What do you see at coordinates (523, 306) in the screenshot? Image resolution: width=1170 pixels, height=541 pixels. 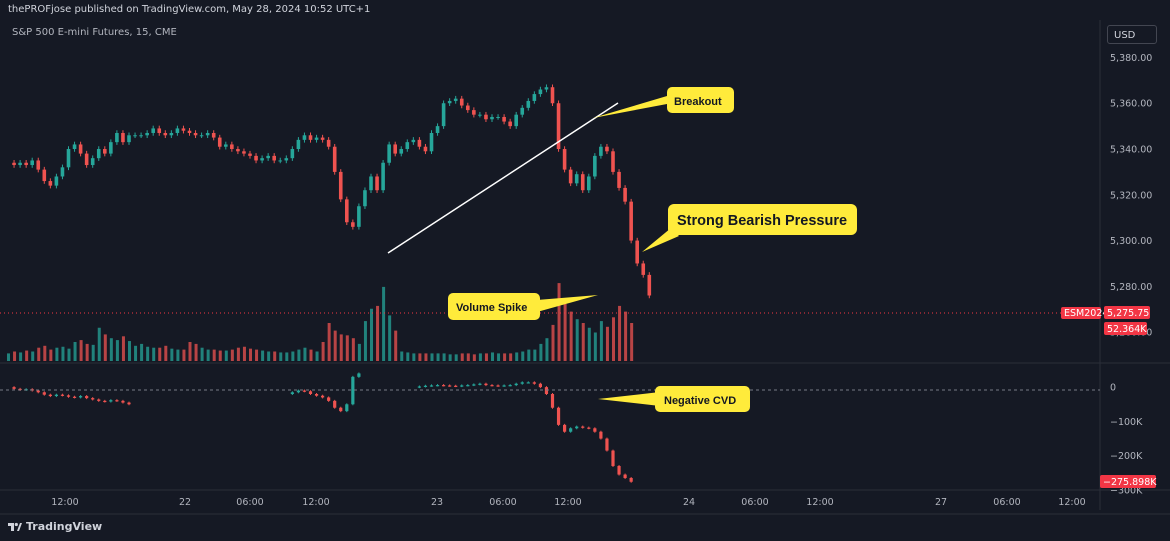 I see `annotation-volume-spike: Volume Spike` at bounding box center [523, 306].